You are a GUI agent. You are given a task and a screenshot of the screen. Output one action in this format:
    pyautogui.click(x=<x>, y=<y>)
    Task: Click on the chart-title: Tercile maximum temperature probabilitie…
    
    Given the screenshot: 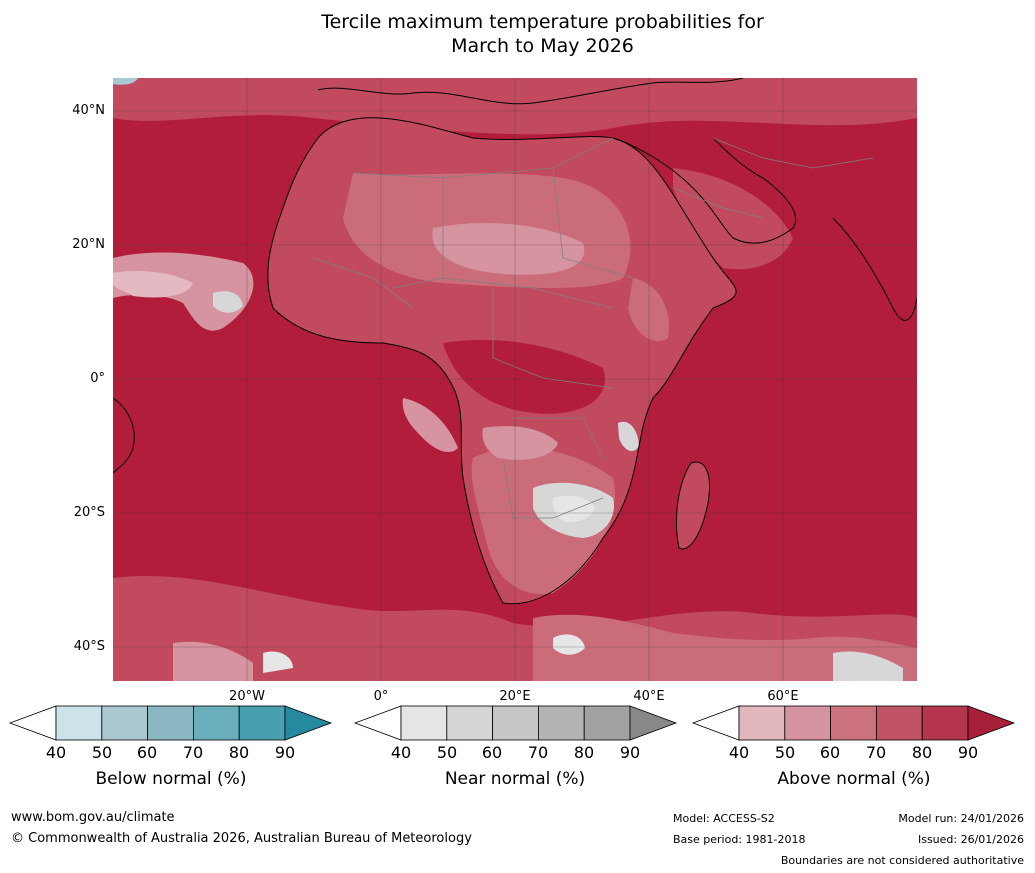 What is the action you would take?
    pyautogui.click(x=517, y=34)
    